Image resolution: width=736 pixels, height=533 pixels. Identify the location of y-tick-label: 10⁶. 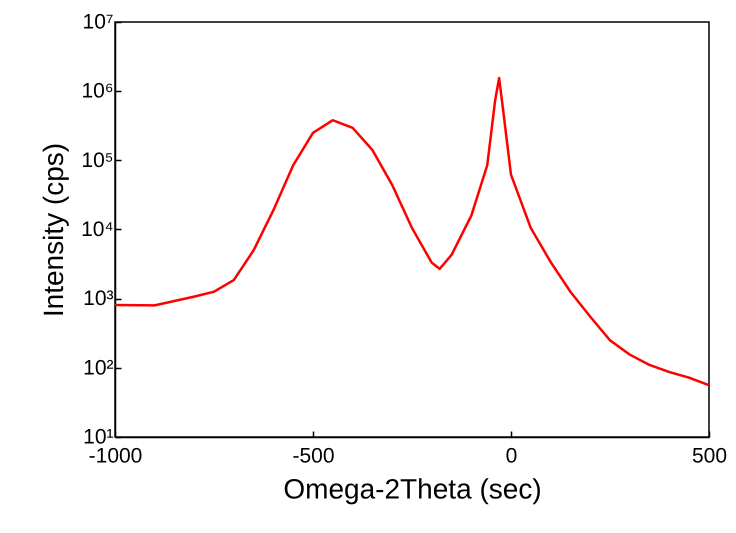
(97, 91).